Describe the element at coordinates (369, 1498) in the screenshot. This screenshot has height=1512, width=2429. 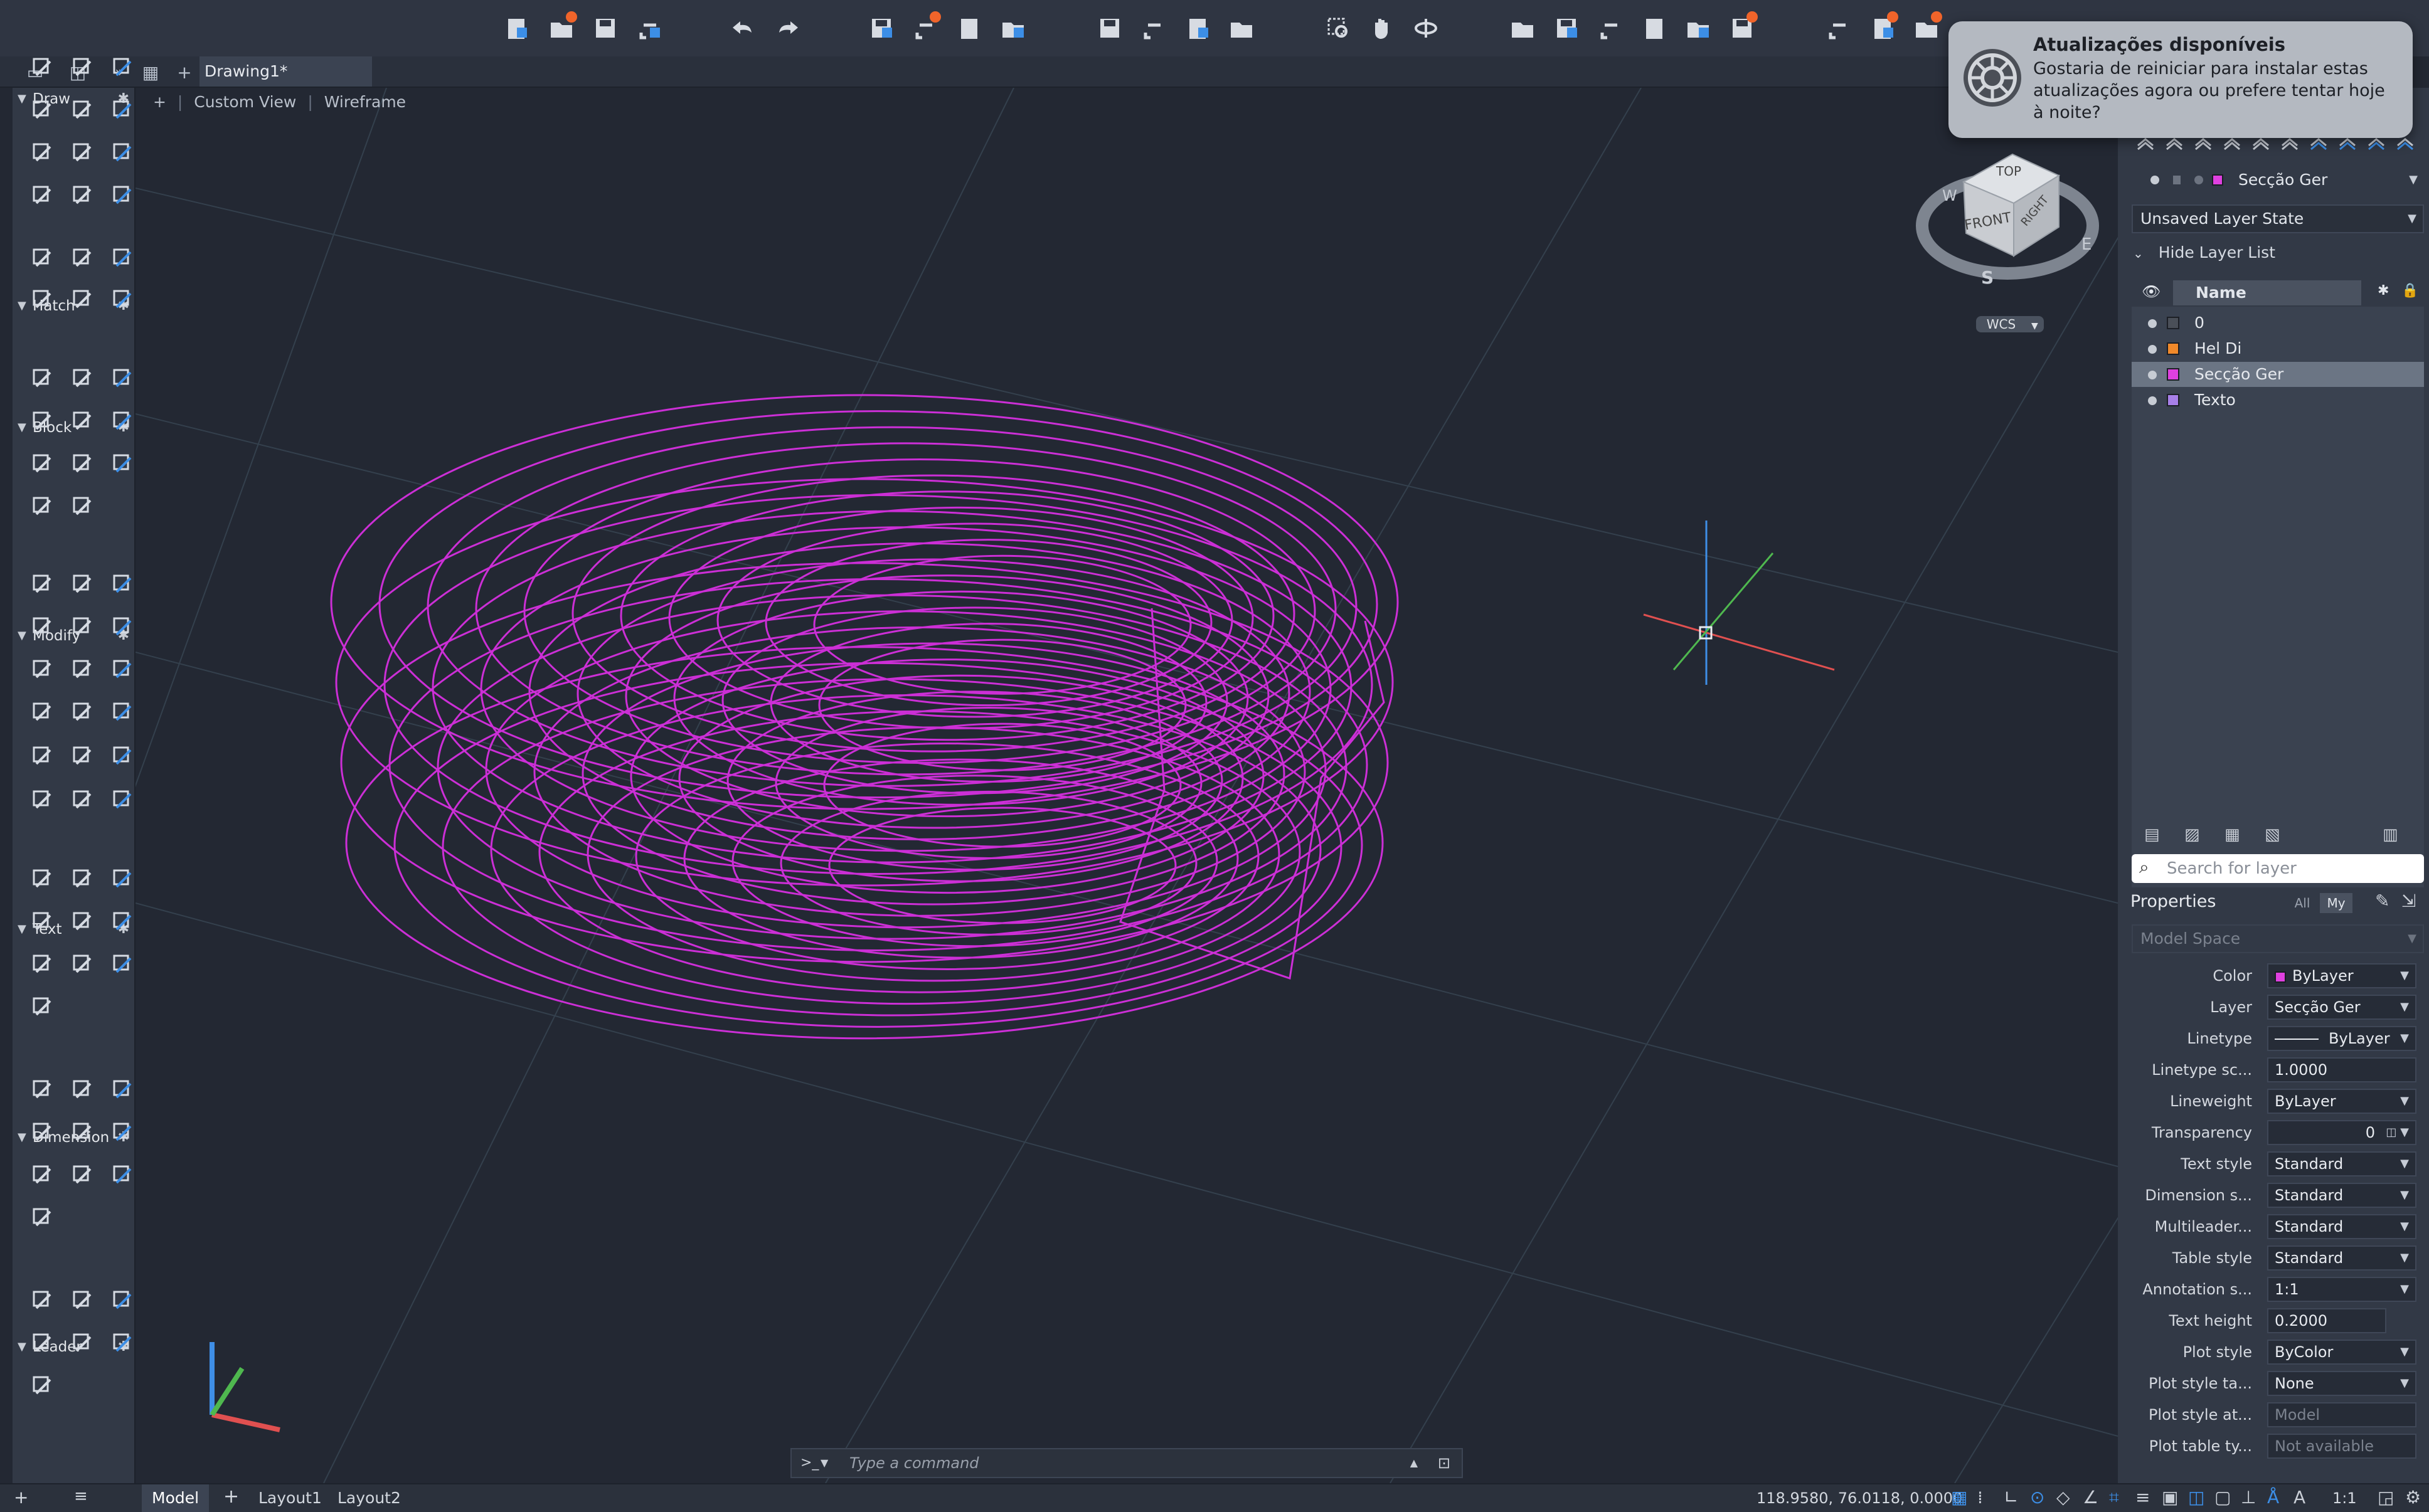
I see `tab-layout2: Layout2` at that location.